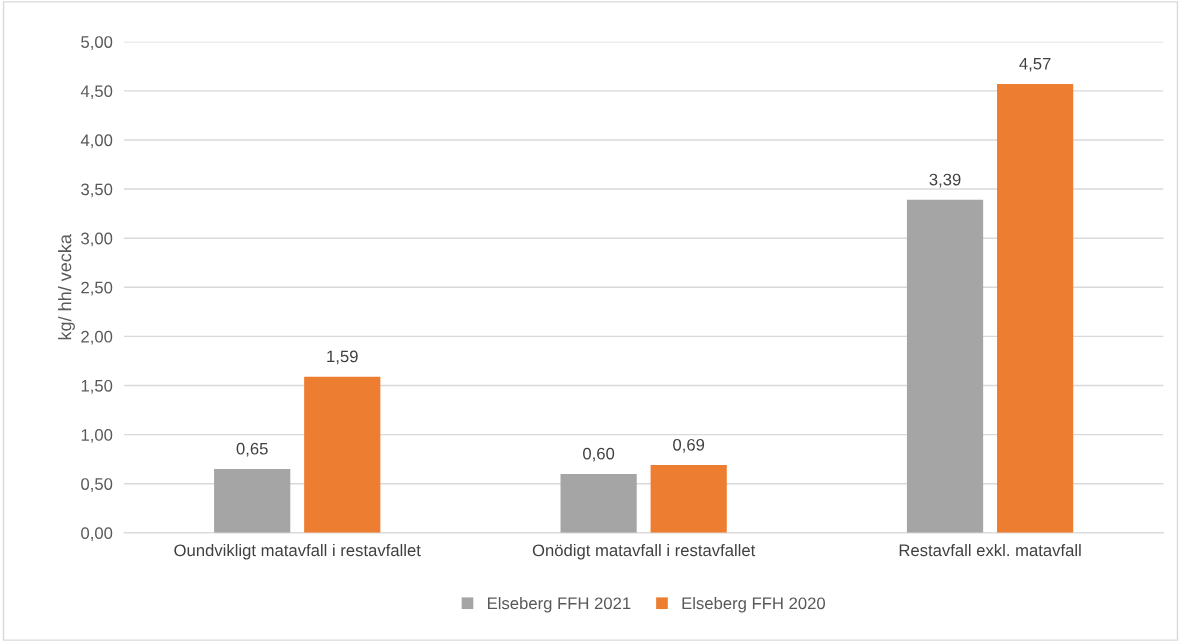  Describe the element at coordinates (990, 550) in the screenshot. I see `x-tick-label: Restavfall exkl. matavfall` at that location.